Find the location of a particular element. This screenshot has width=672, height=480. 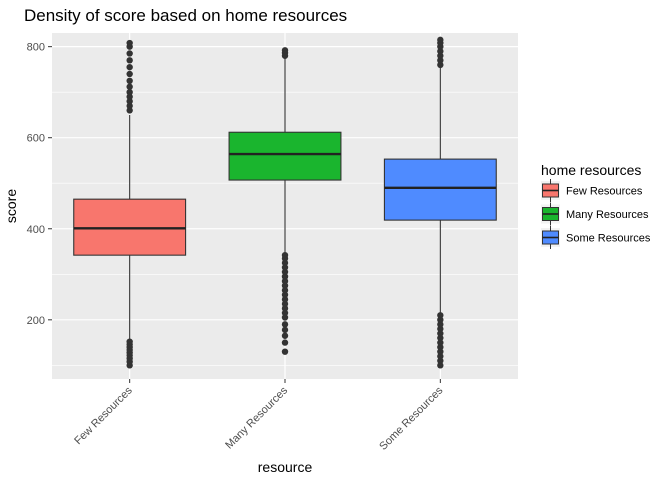

box-some-resources is located at coordinates (440, 202).